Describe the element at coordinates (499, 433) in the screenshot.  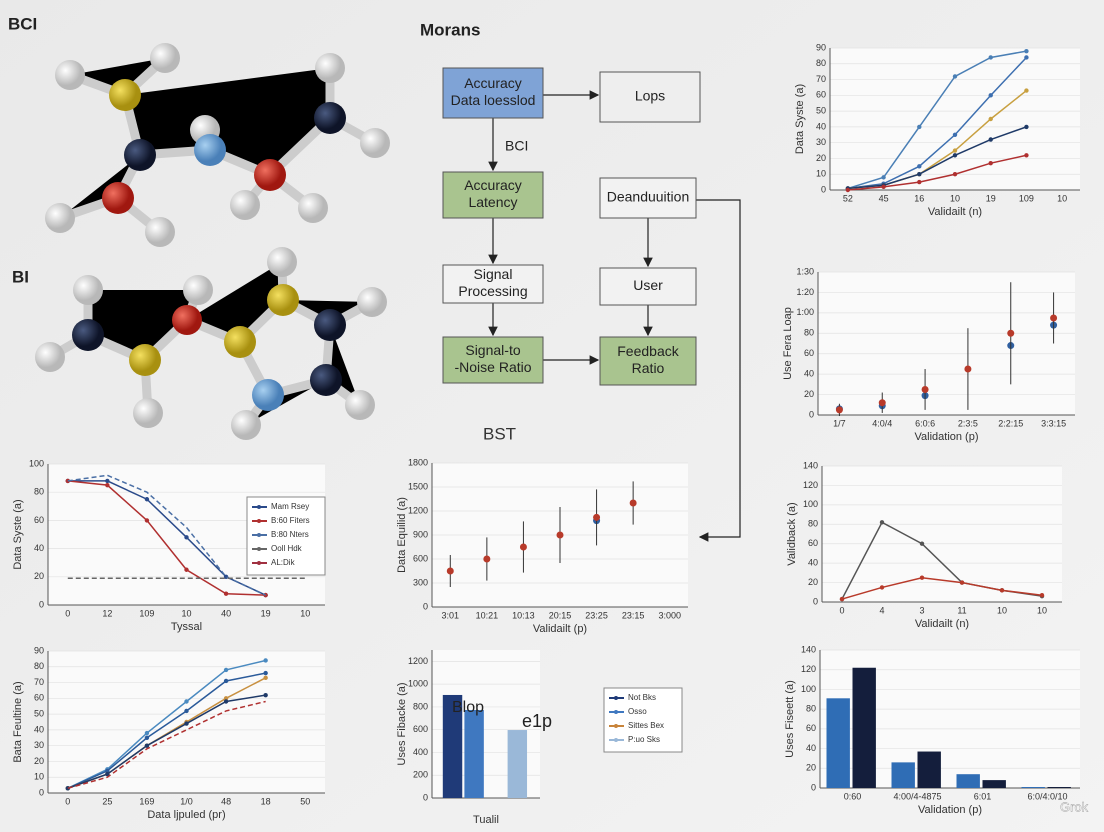
I see `label: BST` at that location.